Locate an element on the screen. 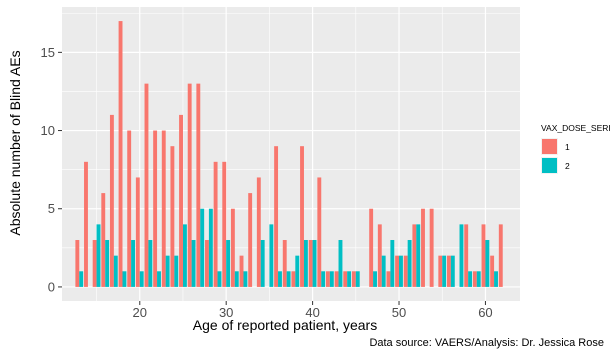 This screenshot has width=610, height=357. y-tick-label: 0 is located at coordinates (51, 286).